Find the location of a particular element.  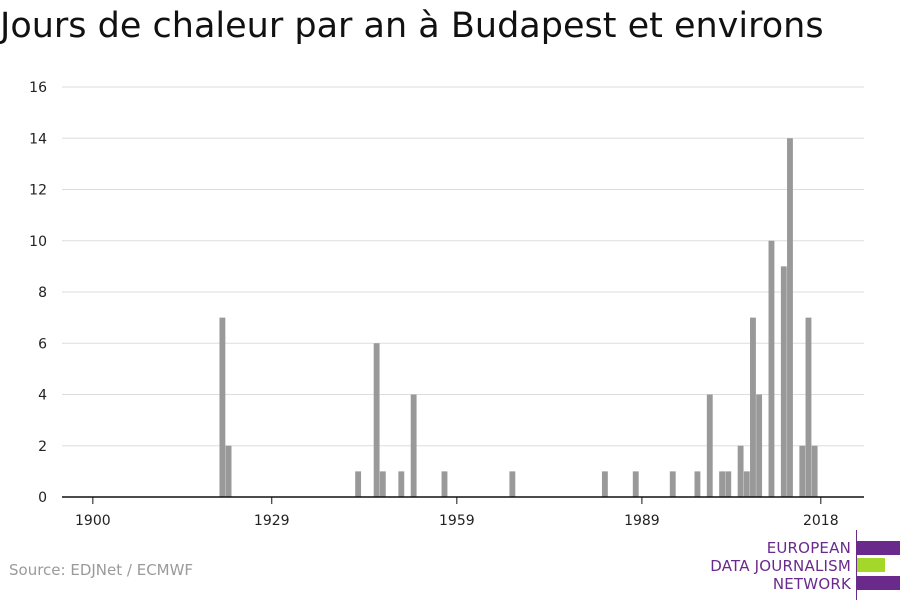

y-tick-label: 14 is located at coordinates (38, 139).